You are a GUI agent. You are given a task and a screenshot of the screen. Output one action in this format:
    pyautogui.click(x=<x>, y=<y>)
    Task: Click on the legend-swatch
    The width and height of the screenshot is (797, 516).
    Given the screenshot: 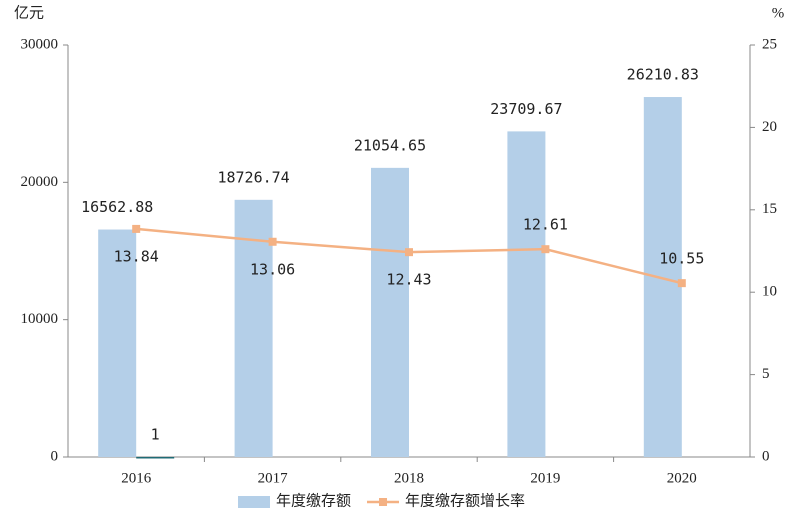 What is the action you would take?
    pyautogui.click(x=254, y=502)
    